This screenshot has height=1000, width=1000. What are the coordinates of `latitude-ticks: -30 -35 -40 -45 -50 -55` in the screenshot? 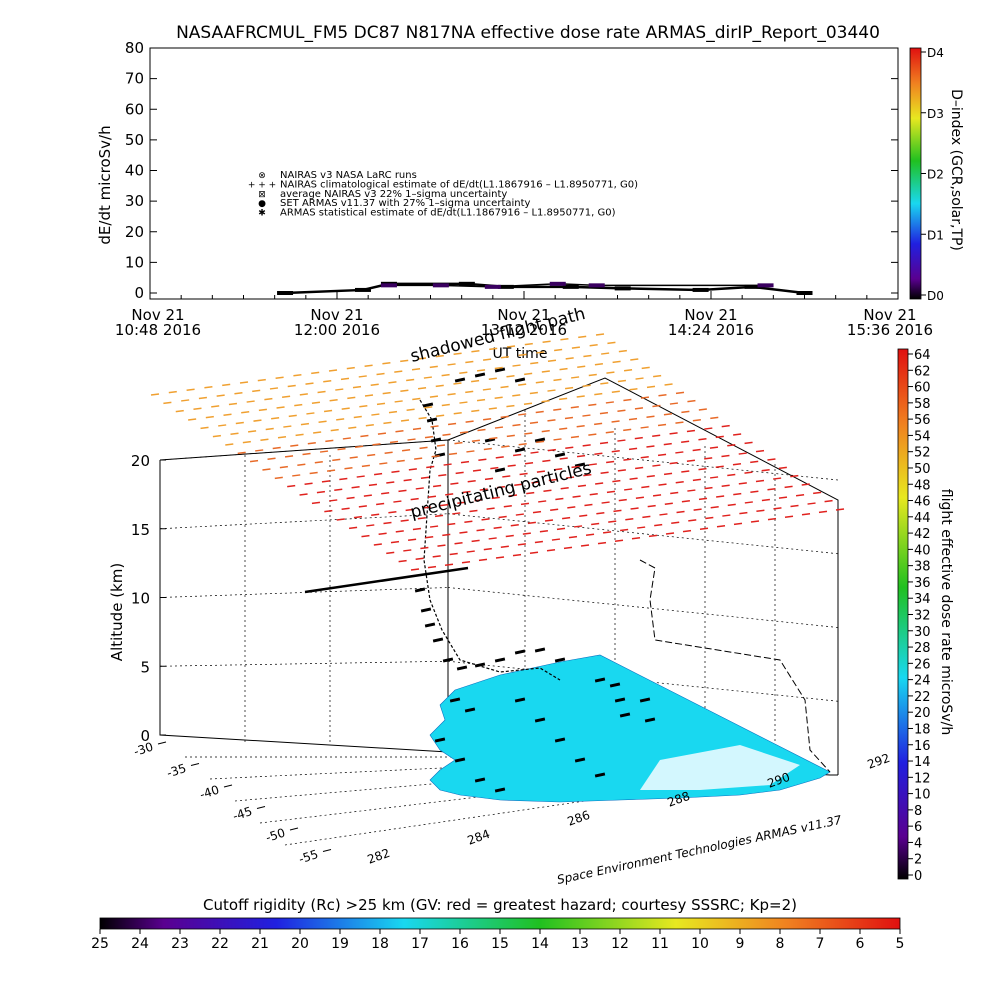 It's located at (232, 803).